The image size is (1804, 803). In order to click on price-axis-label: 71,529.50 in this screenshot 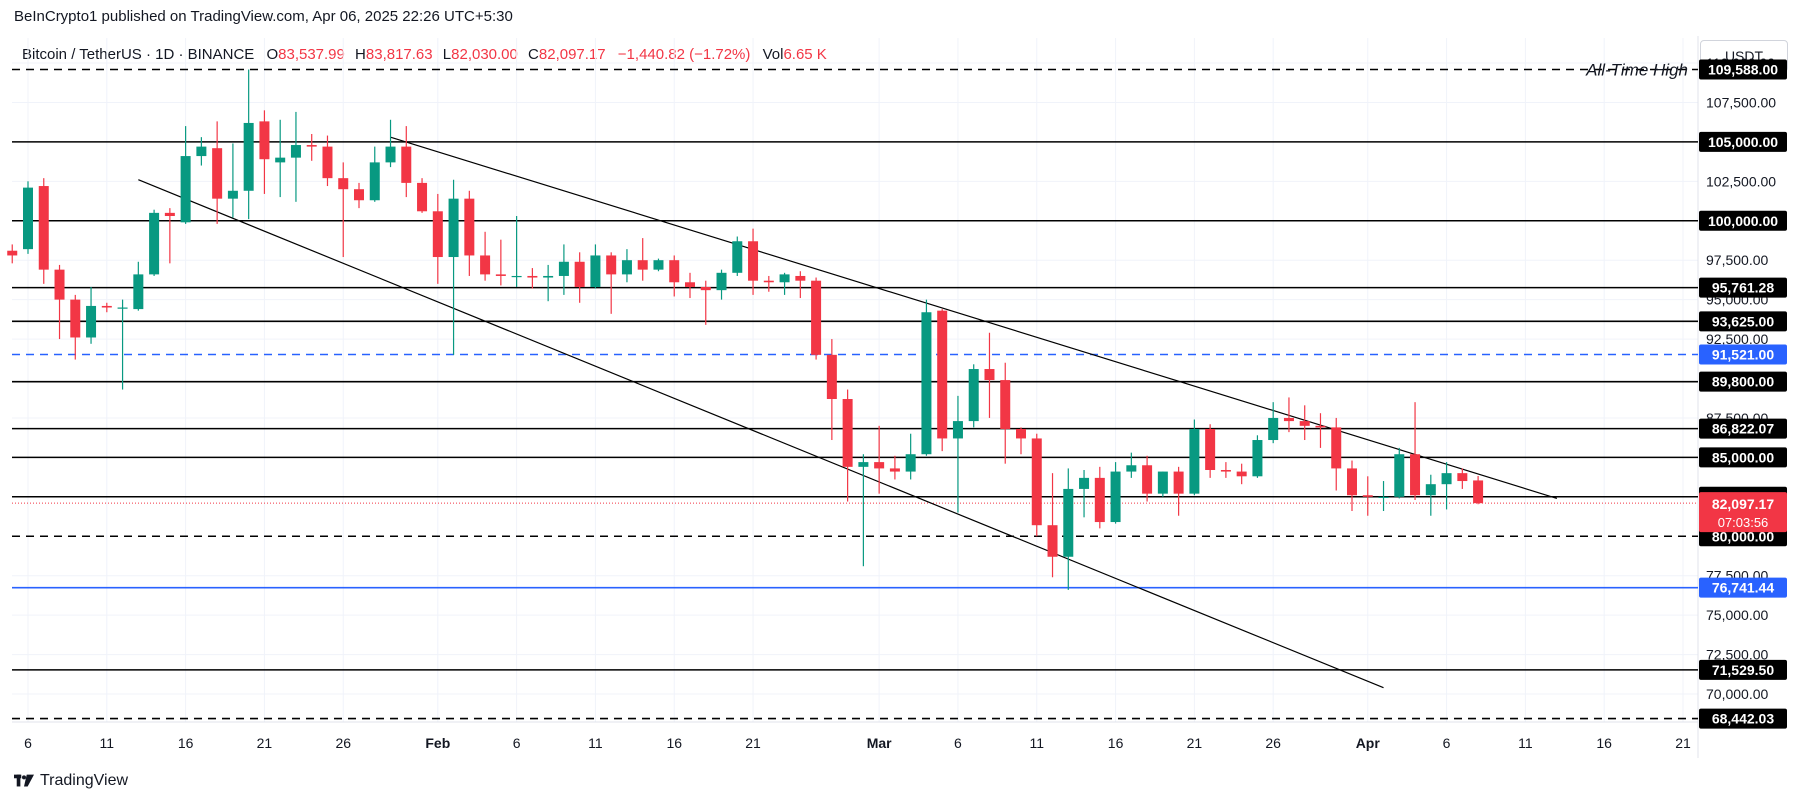, I will do `click(1743, 670)`.